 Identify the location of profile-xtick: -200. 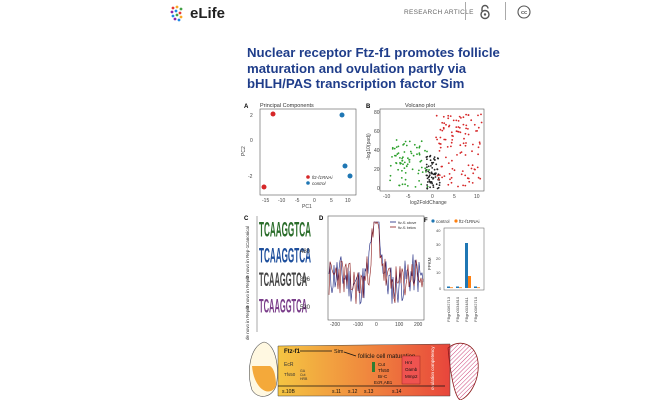
(335, 325).